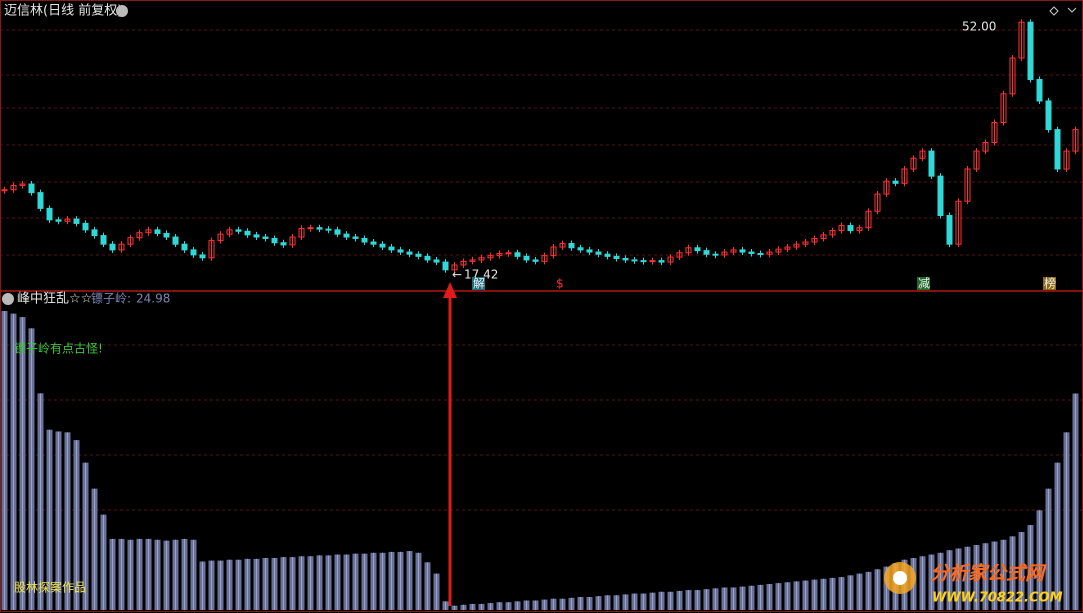  What do you see at coordinates (1063, 11) in the screenshot?
I see `panel-icons` at bounding box center [1063, 11].